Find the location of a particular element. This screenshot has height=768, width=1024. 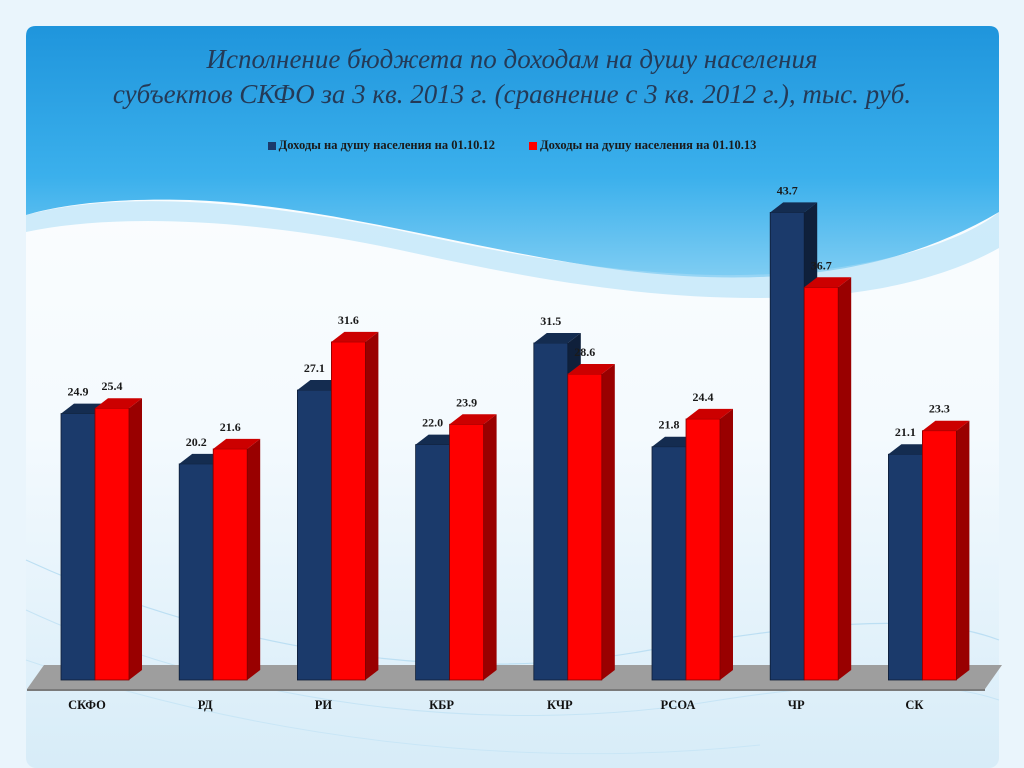

bar-series-2-5-front is located at coordinates (703, 549).